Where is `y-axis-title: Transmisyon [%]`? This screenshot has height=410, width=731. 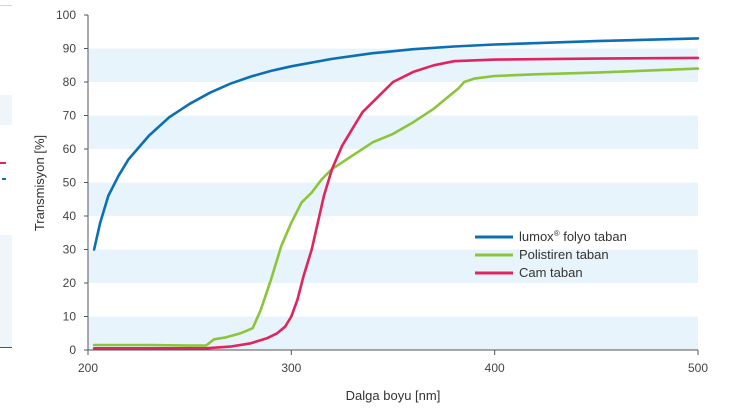
y-axis-title: Transmisyon [%] is located at coordinates (39, 183).